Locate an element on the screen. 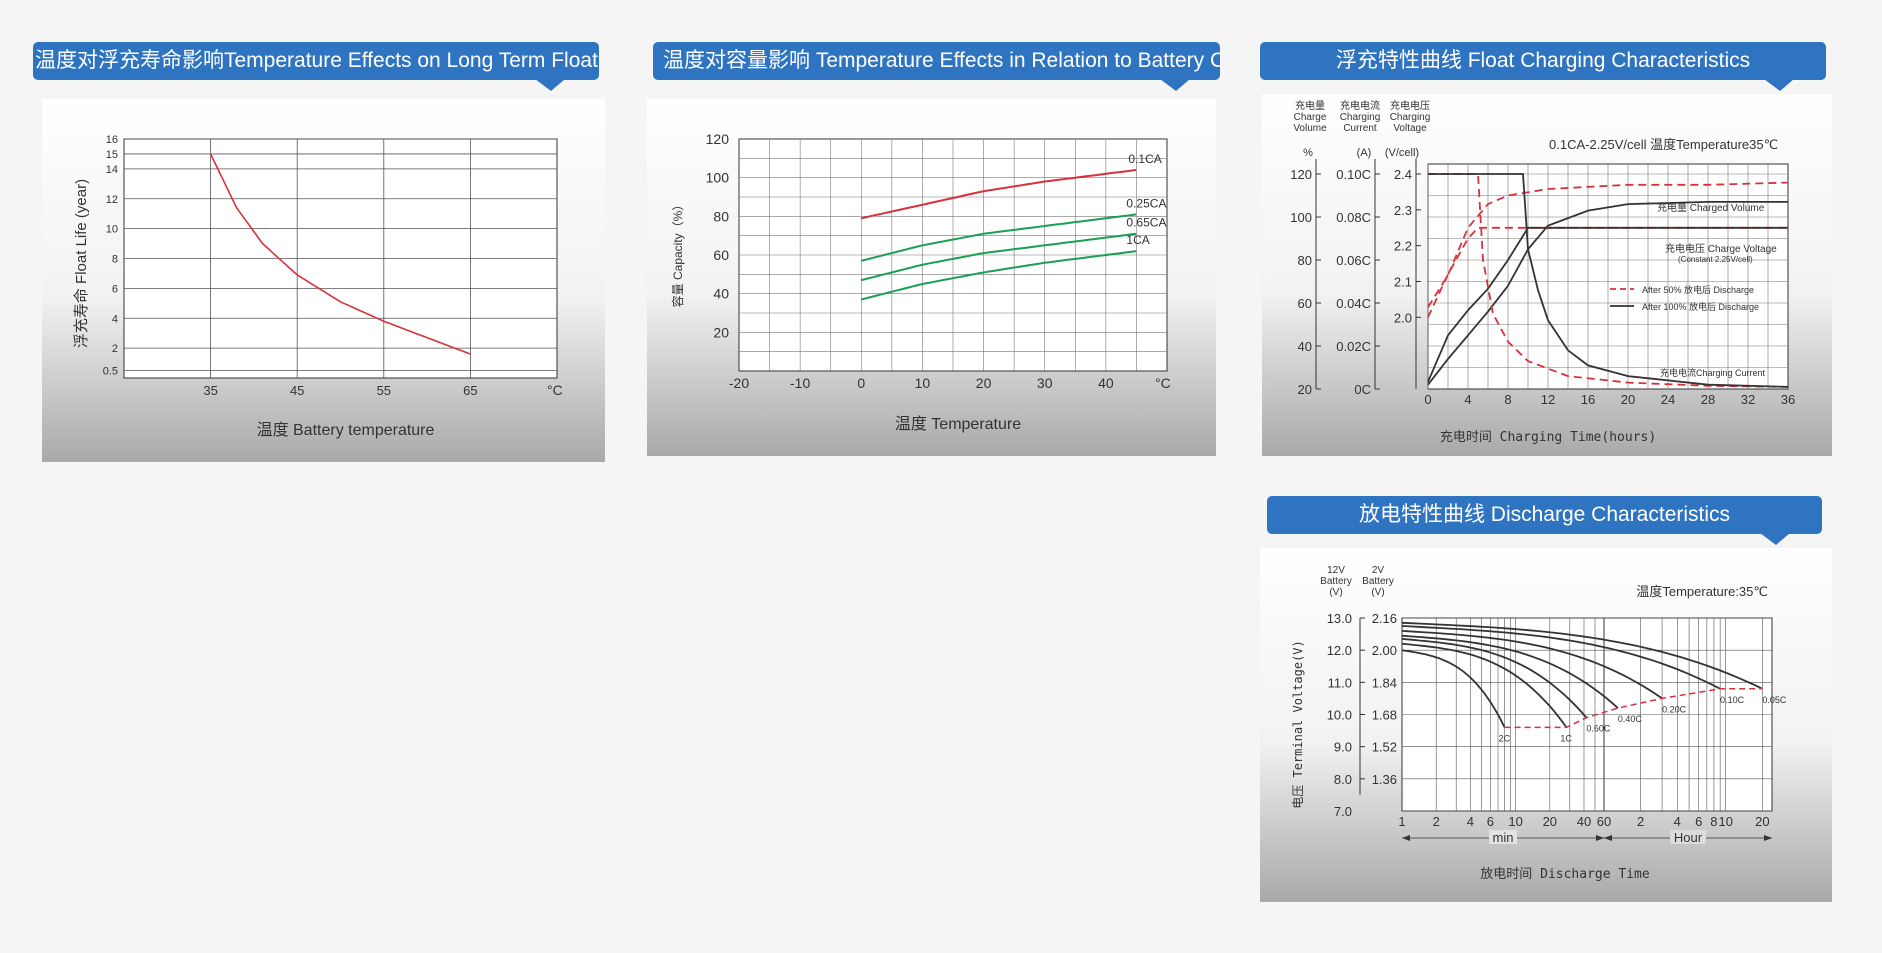  curve-rate-label: 0.05C is located at coordinates (1774, 700).